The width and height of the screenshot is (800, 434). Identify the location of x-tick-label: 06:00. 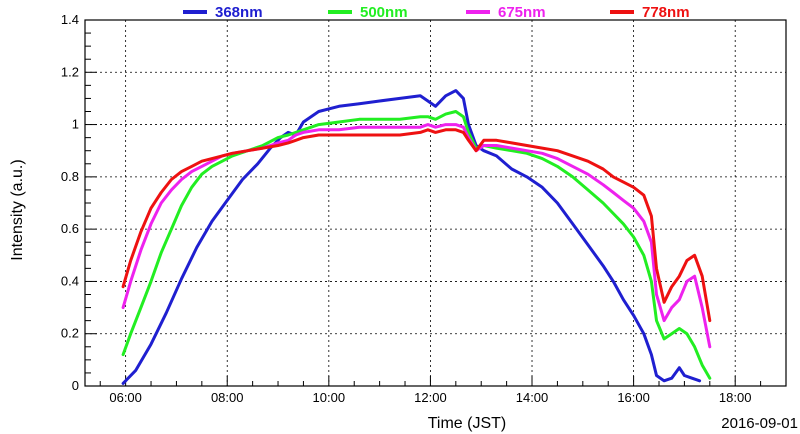
(125, 397).